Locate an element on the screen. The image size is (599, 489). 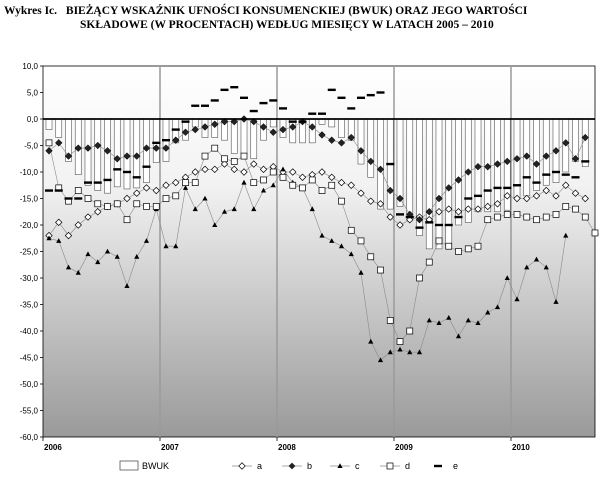
legend-e-key is located at coordinates (438, 466).